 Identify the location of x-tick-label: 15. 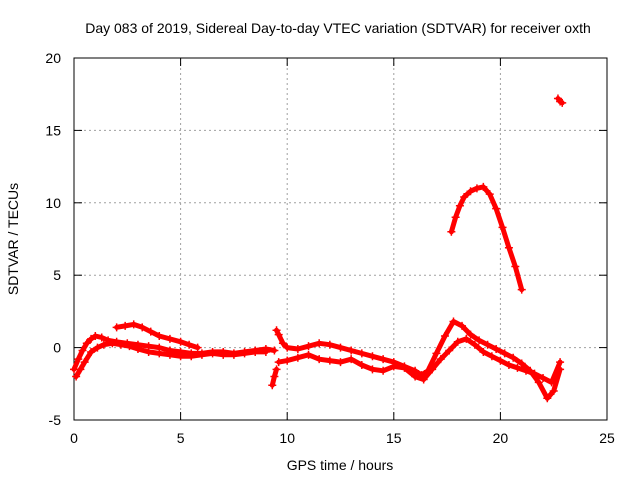
(394, 438).